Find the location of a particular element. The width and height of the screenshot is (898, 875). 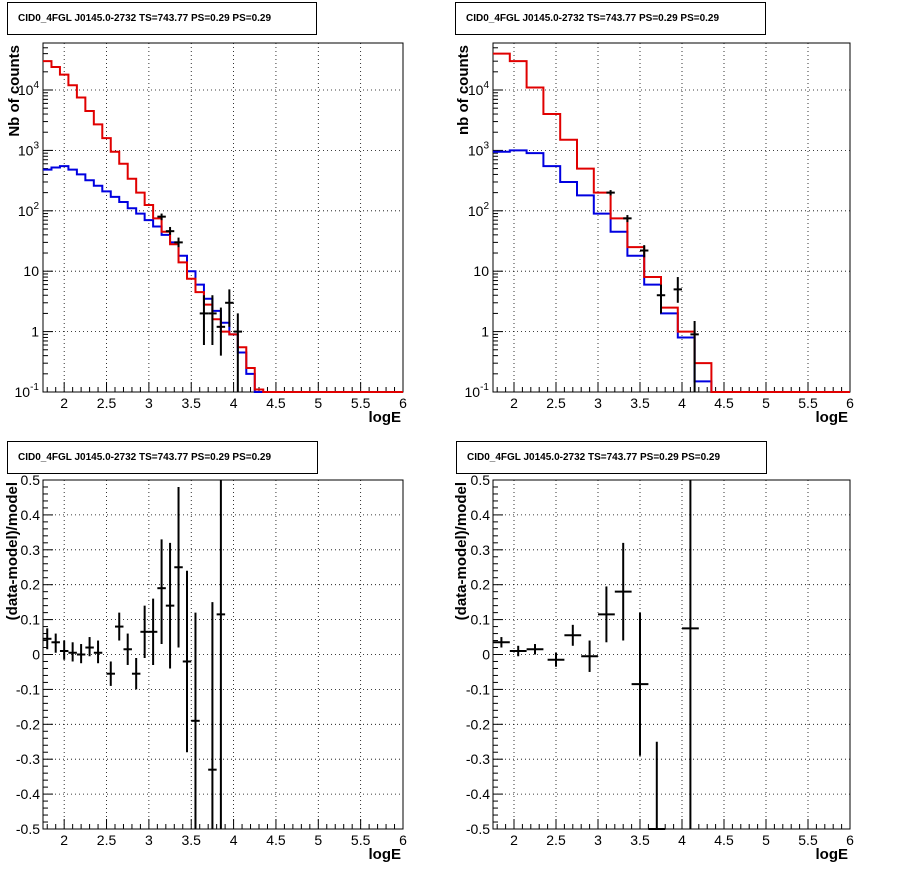

x-tick-label: 4.5 is located at coordinates (276, 840).